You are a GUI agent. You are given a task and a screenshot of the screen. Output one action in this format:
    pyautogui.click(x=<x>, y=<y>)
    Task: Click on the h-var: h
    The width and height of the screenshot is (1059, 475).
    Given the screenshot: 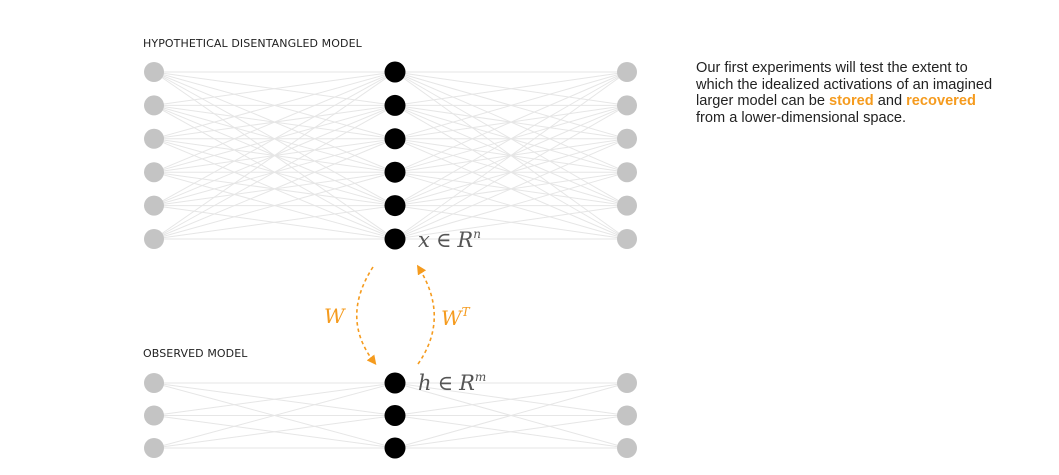 What is the action you would take?
    pyautogui.click(x=425, y=383)
    